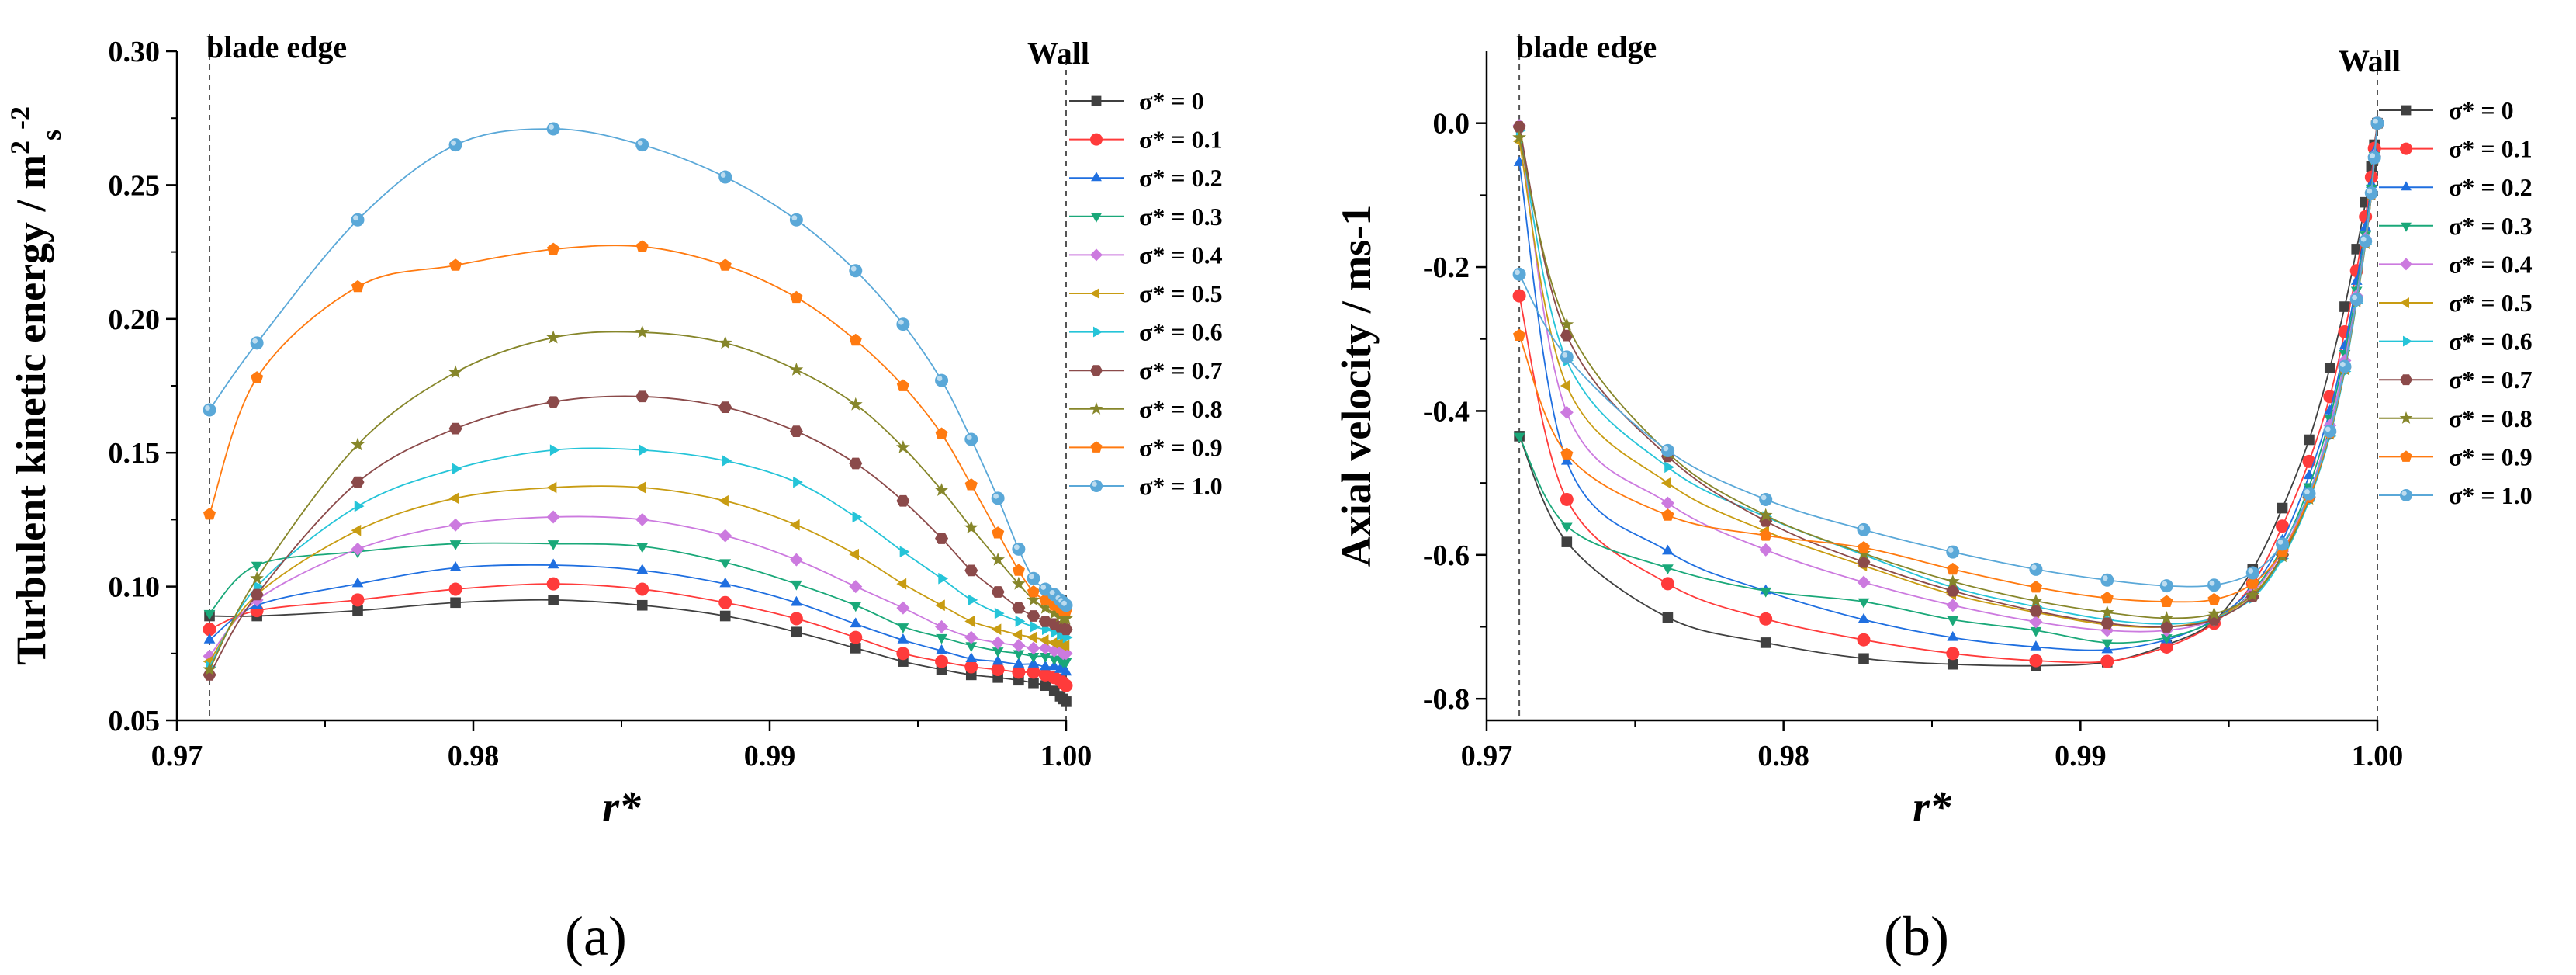 This screenshot has height=975, width=2576. What do you see at coordinates (474, 756) in the screenshot?
I see `x-tick-label: 0.98` at bounding box center [474, 756].